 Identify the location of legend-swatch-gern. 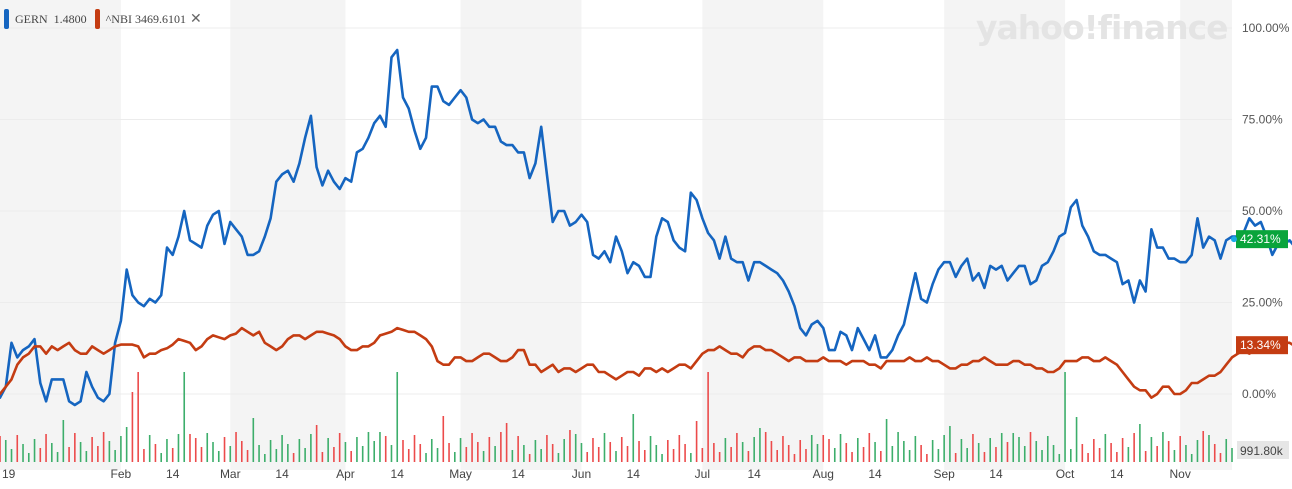
(6, 19).